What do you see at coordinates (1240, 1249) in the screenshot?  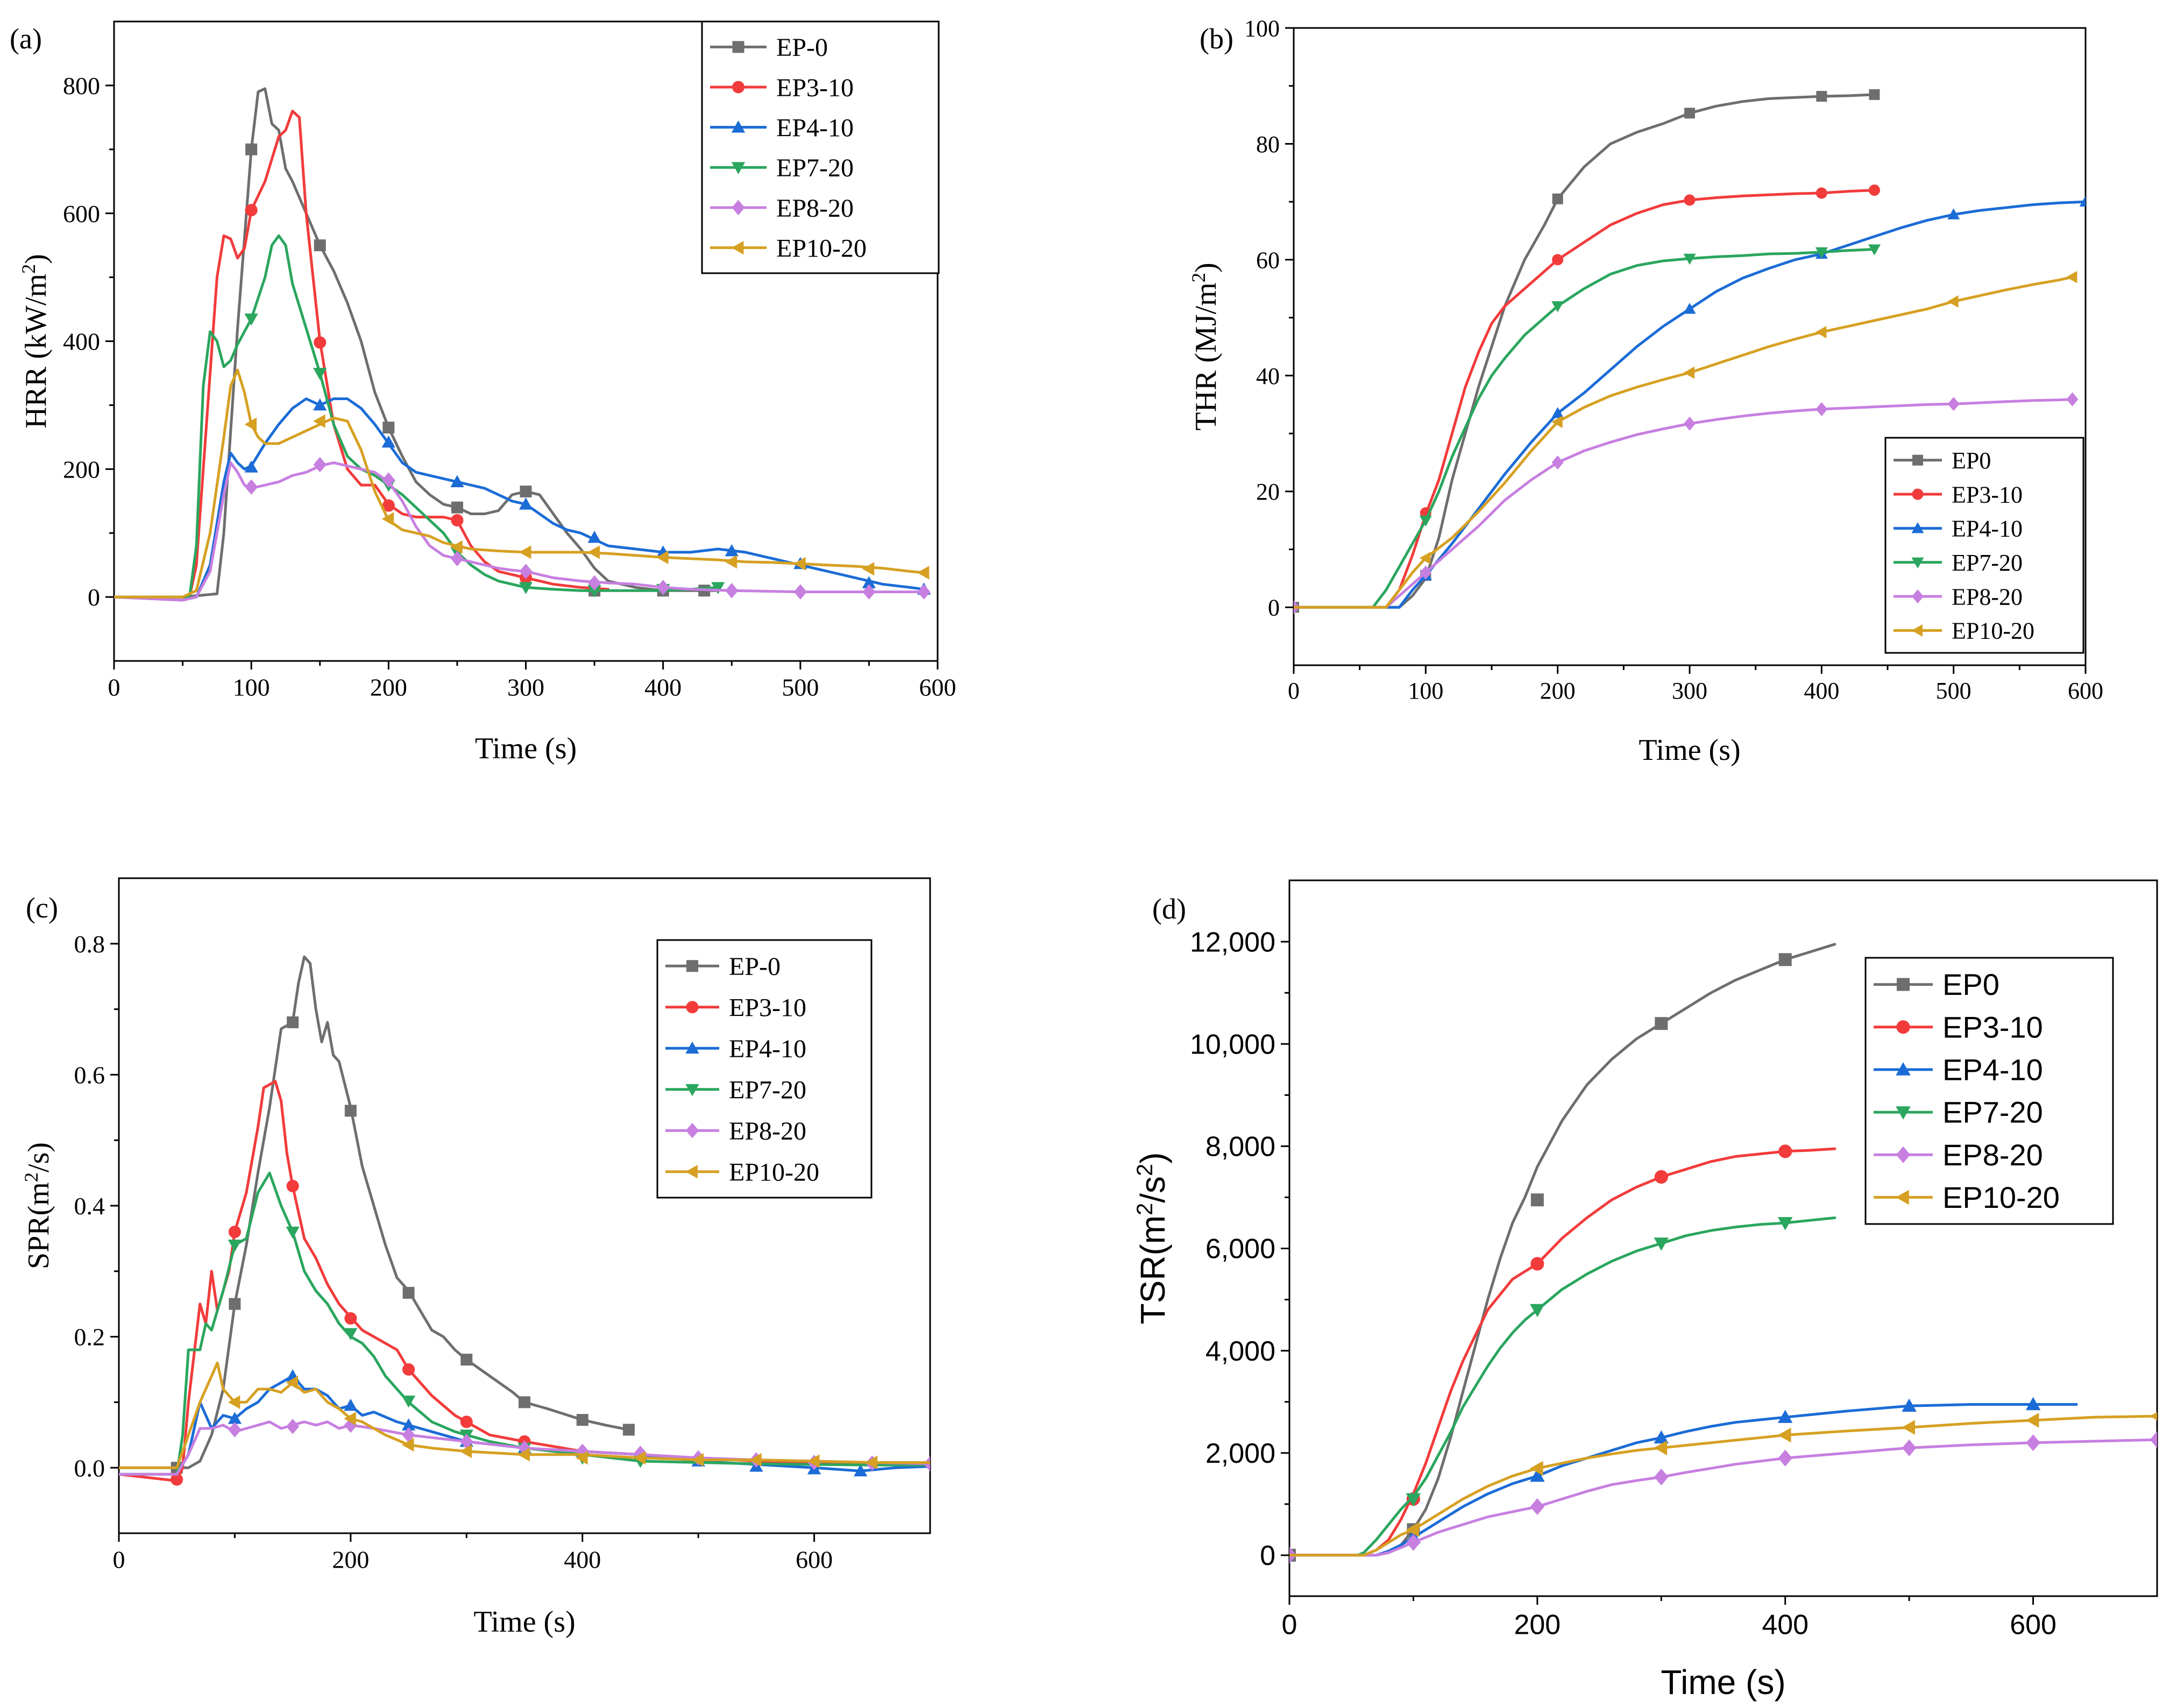 I see `y-tick-label: 6,000` at bounding box center [1240, 1249].